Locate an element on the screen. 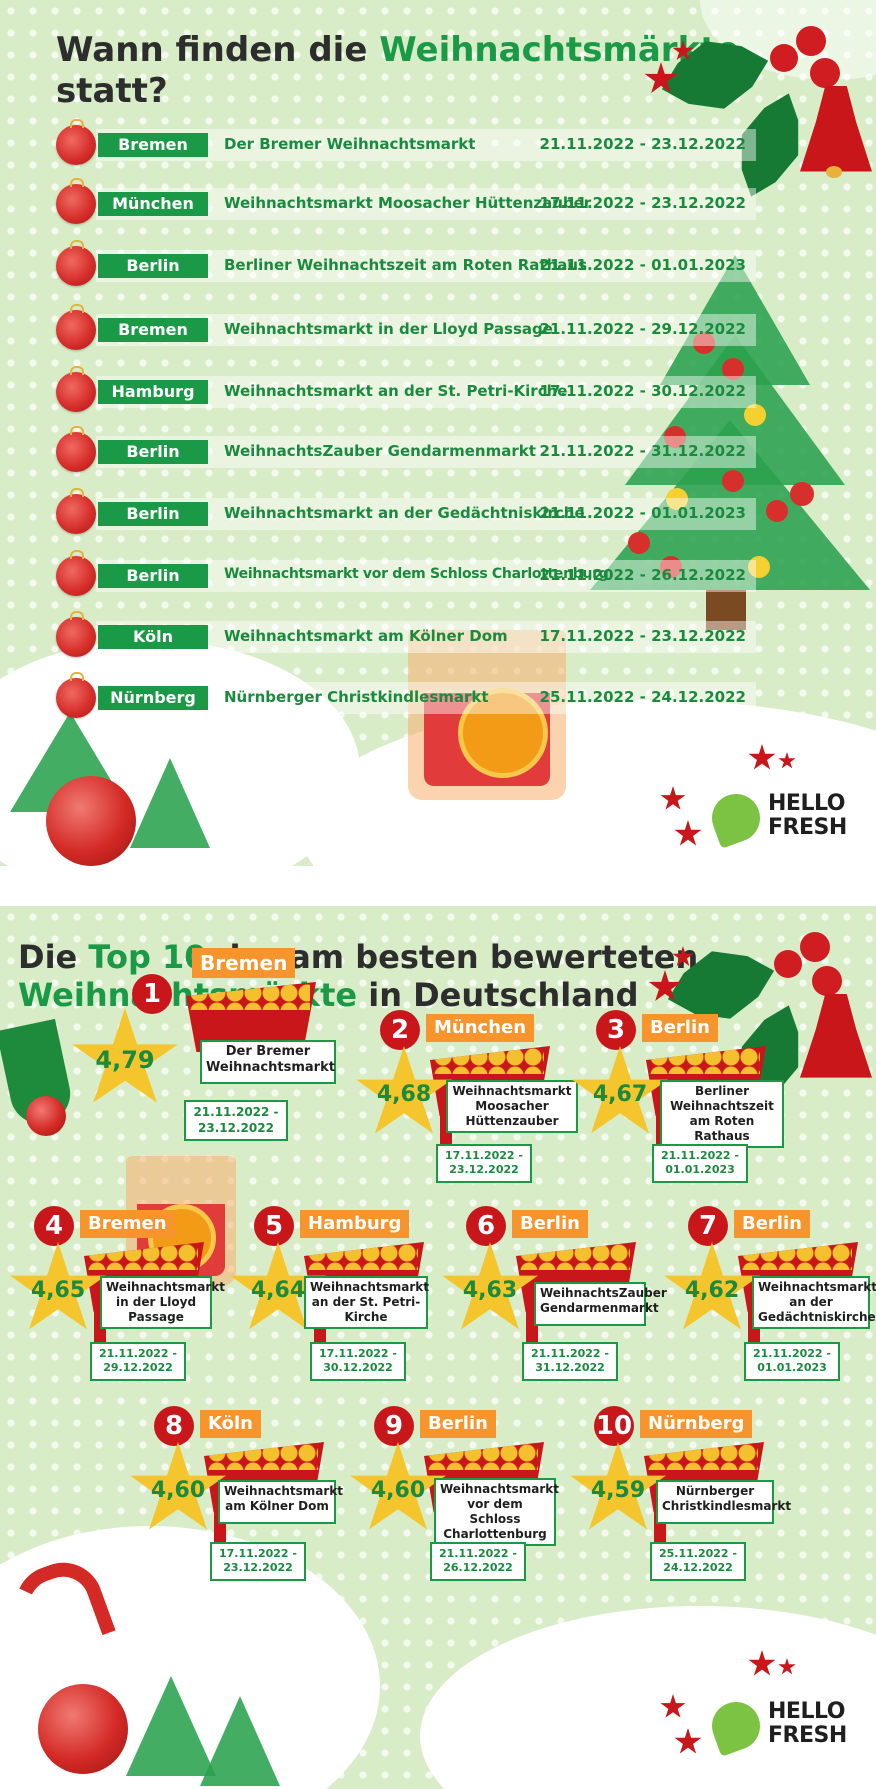 This screenshot has width=876, height=1789. market-dates: 17.11.2022 - 23.12.2022 is located at coordinates (642, 636).